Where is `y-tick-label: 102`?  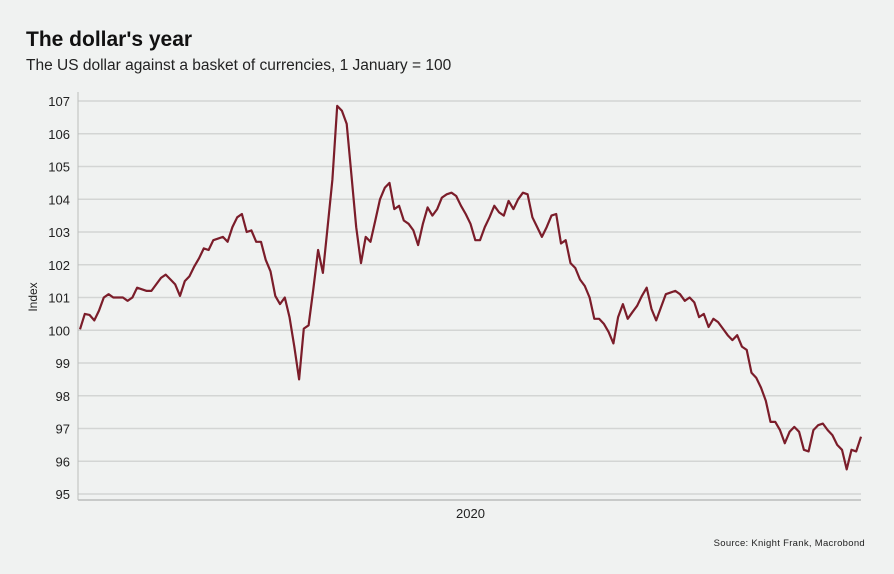
y-tick-label: 102 is located at coordinates (59, 265).